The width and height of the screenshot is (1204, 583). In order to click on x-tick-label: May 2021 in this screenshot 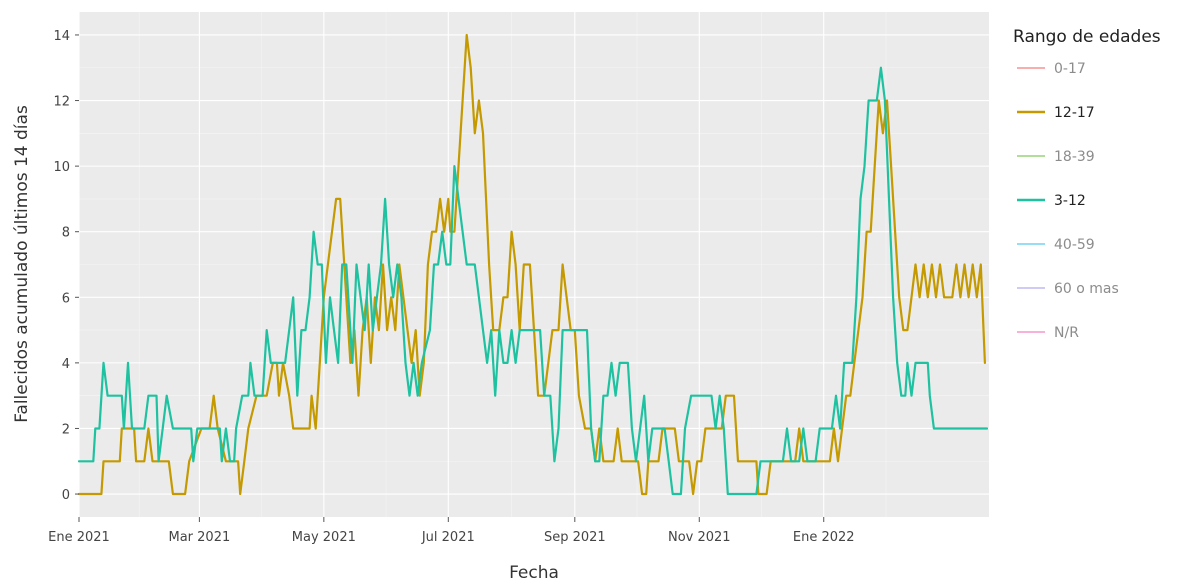, I will do `click(324, 537)`.